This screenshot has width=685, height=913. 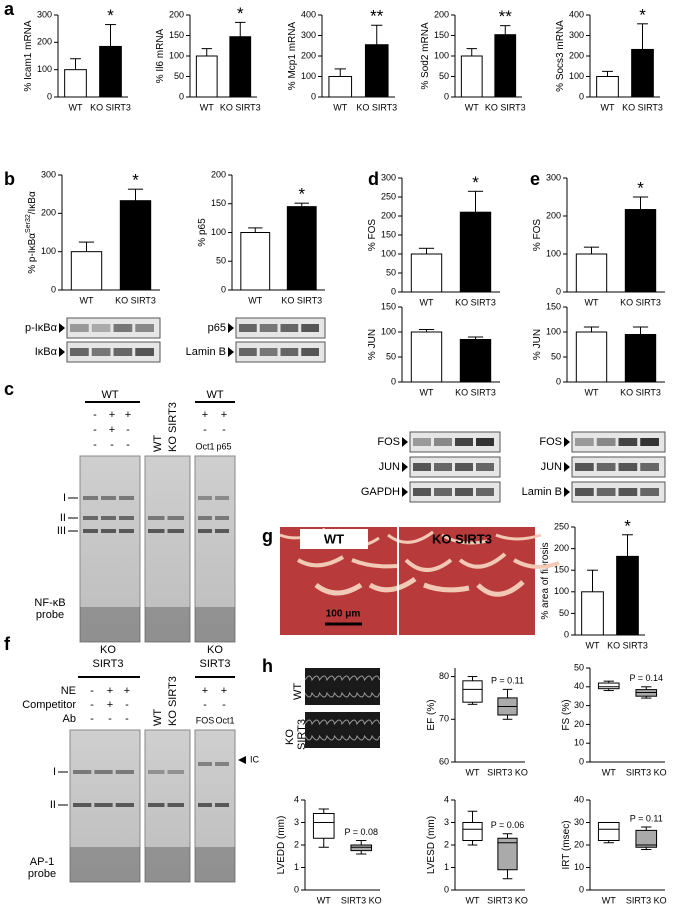 I want to click on y-axis-label: % Sod2 mRNA, so click(x=425, y=56).